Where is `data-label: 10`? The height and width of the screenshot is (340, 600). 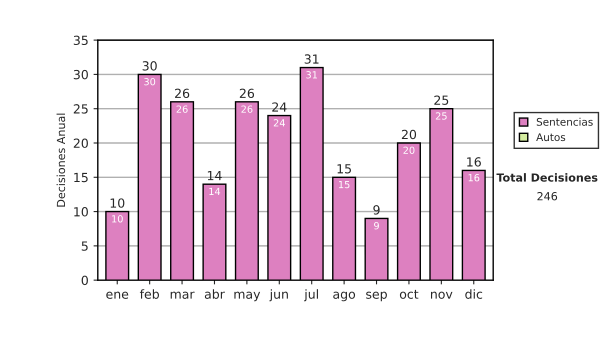
data-label: 10 is located at coordinates (117, 219).